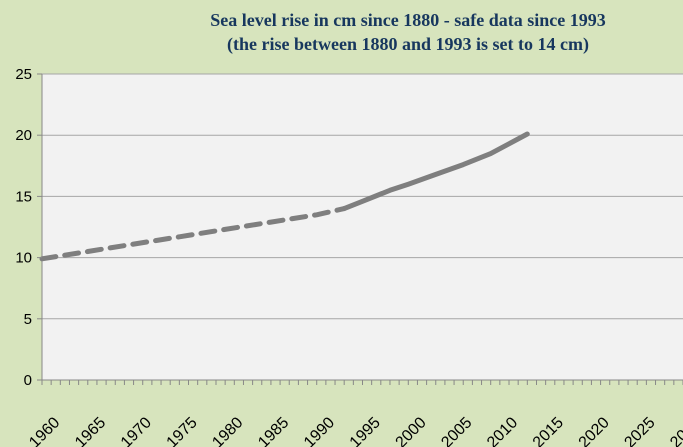 Image resolution: width=683 pixels, height=447 pixels. I want to click on x-tick-label: 1965, so click(90, 430).